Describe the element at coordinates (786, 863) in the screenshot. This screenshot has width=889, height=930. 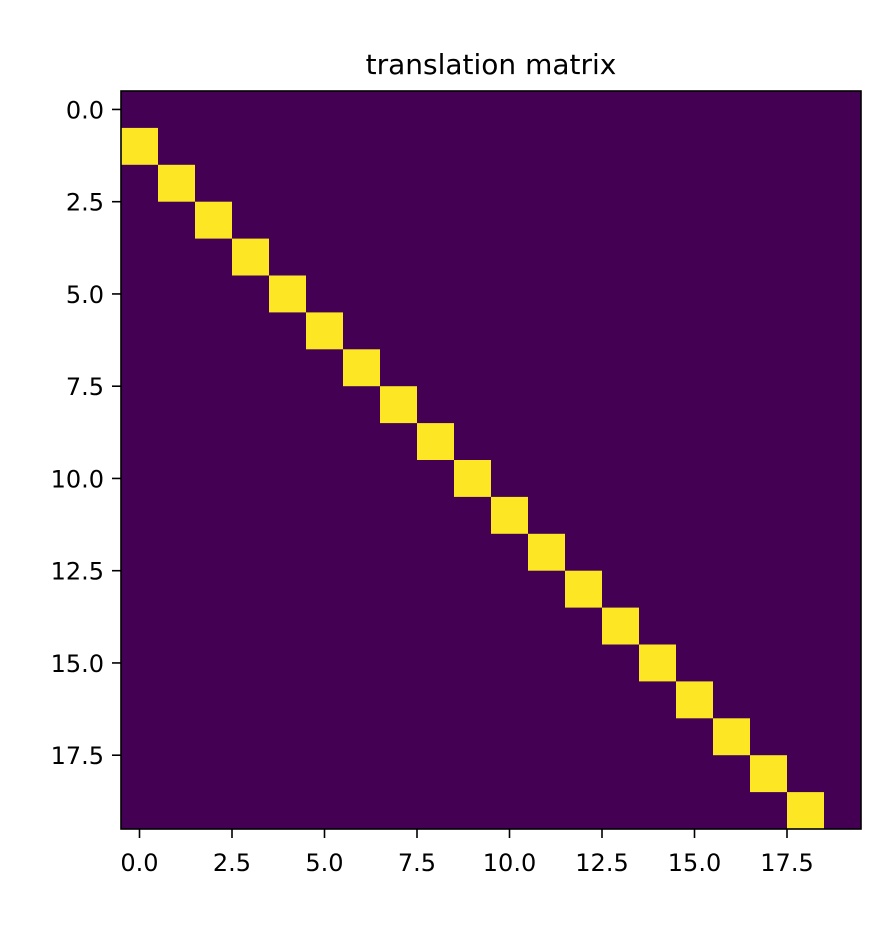
I see `x-tick-label: 17.5` at that location.